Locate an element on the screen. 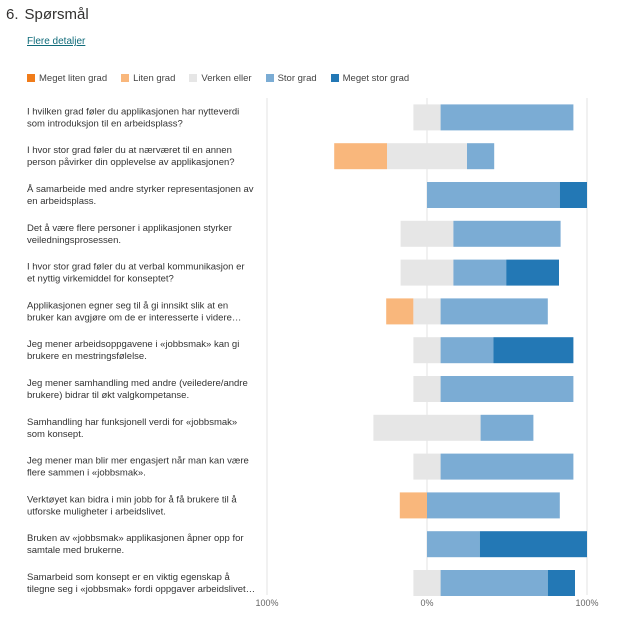 Image resolution: width=631 pixels, height=621 pixels. legend-item: Meget stor grad is located at coordinates (370, 78).